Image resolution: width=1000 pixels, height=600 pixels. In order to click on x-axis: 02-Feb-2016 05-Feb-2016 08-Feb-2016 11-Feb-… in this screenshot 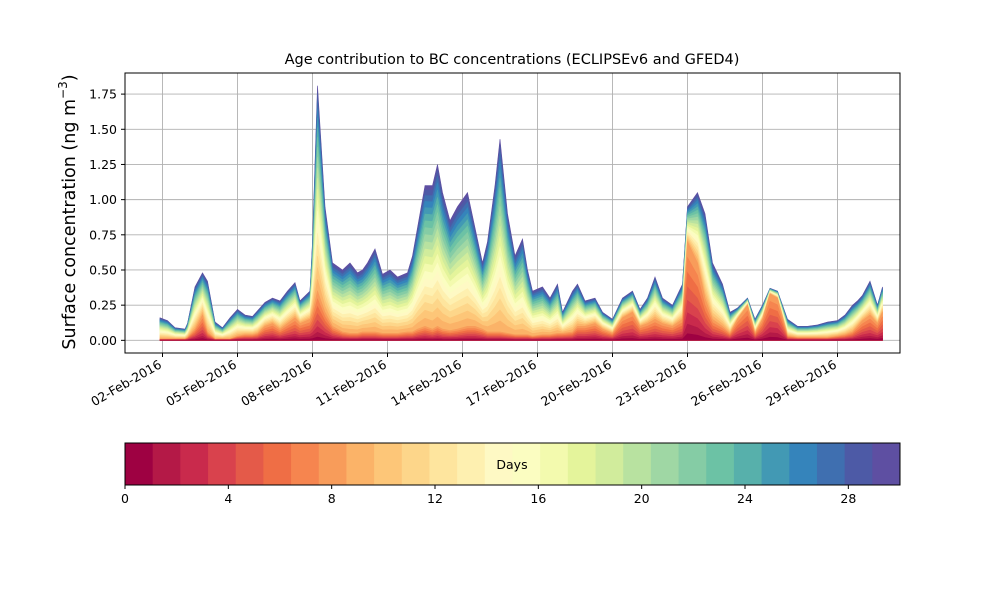, I will do `click(463, 381)`.